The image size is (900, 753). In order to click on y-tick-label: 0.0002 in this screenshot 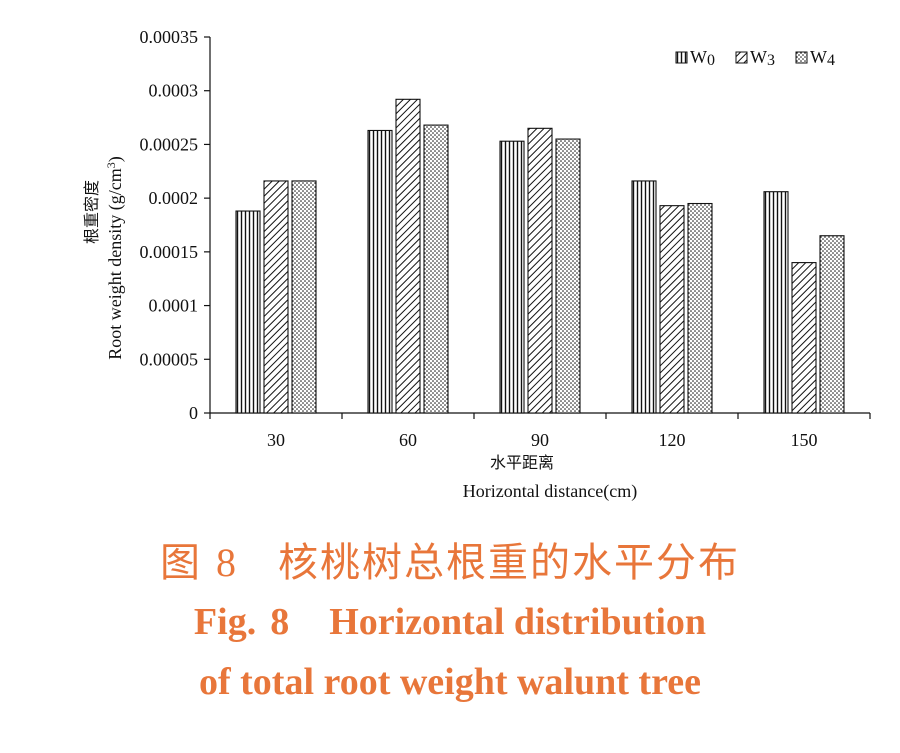, I will do `click(174, 198)`.